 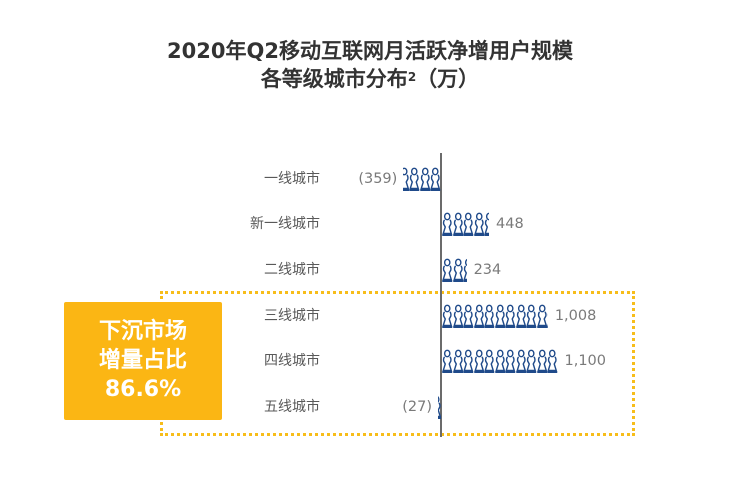 What do you see at coordinates (143, 389) in the screenshot?
I see `callout-value: 86.6%` at bounding box center [143, 389].